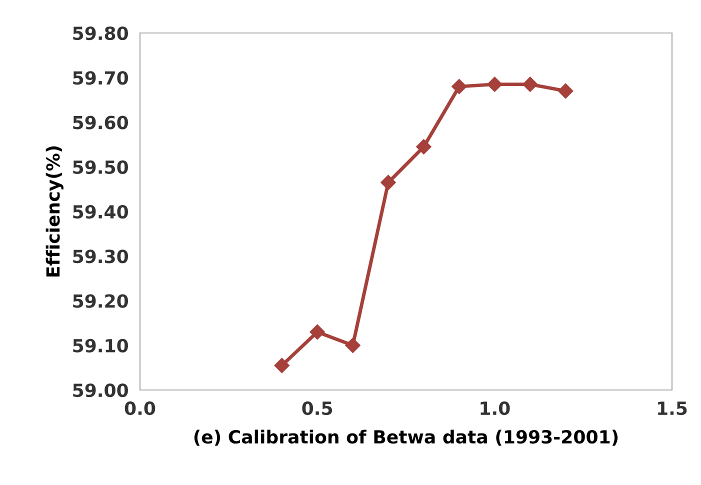 The image size is (701, 485). I want to click on x-tick-label: 0.5, so click(317, 408).